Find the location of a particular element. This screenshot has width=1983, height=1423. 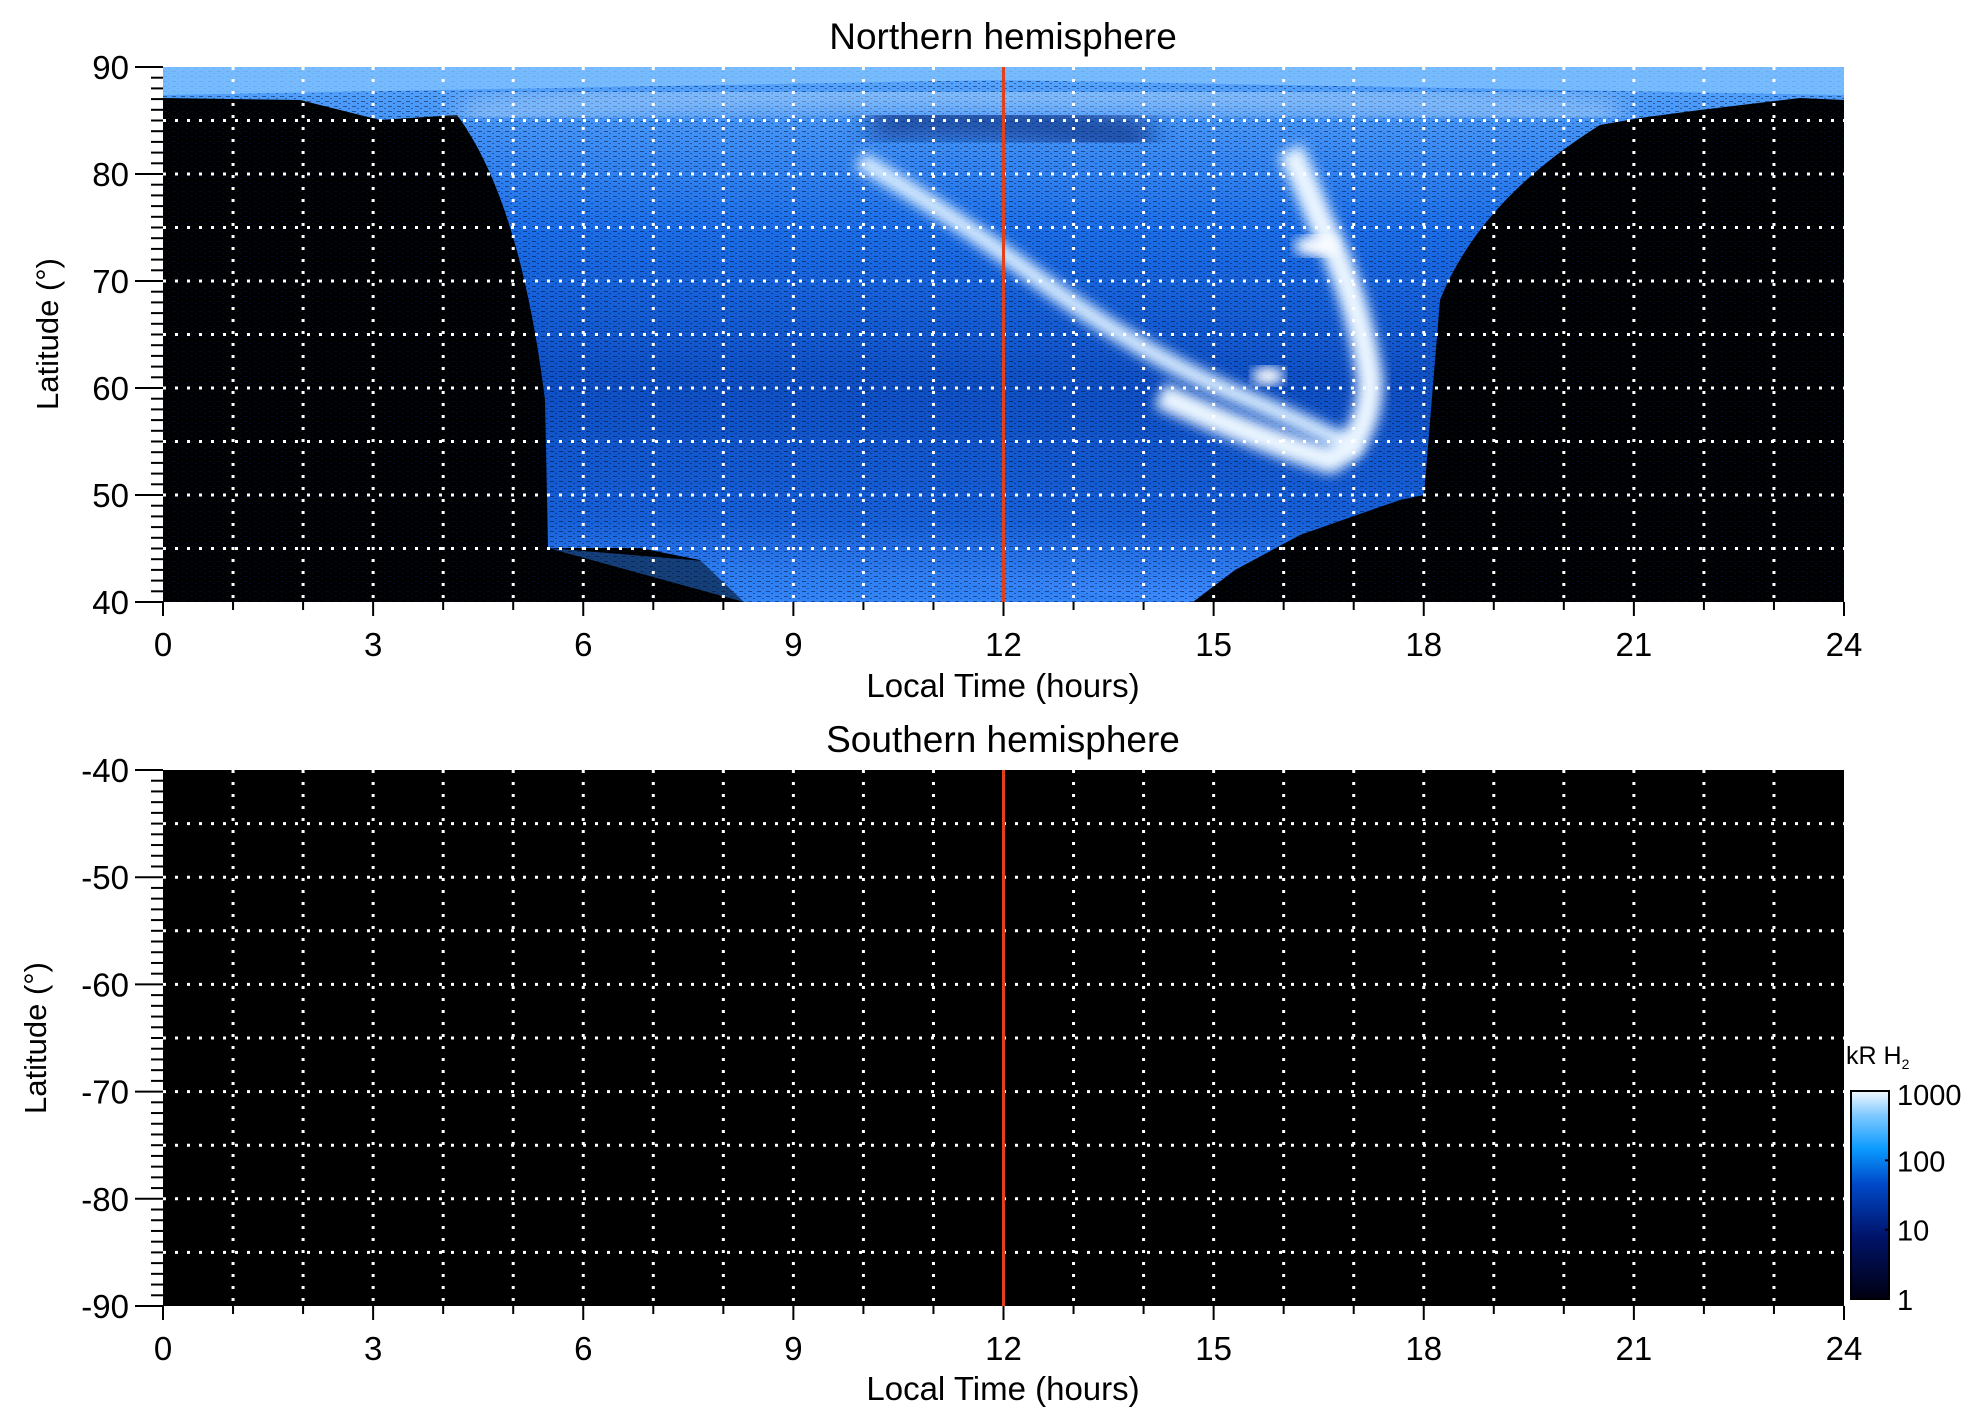

colorbar-tick-label: 1 is located at coordinates (1905, 1301).